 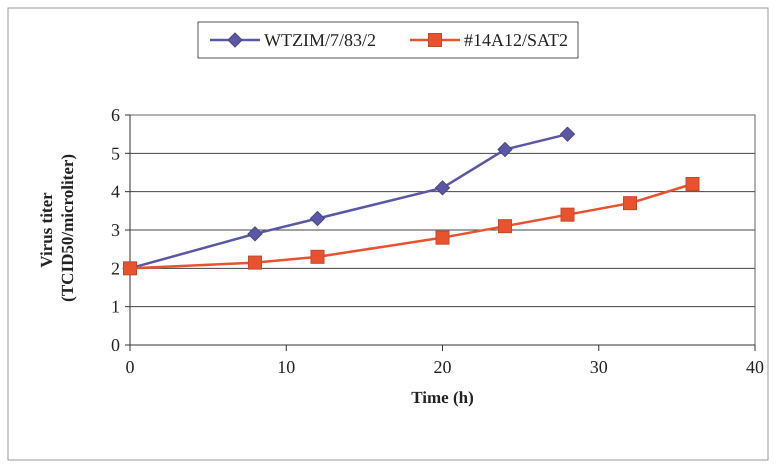 I want to click on y-tick-label: 1, so click(x=115, y=306).